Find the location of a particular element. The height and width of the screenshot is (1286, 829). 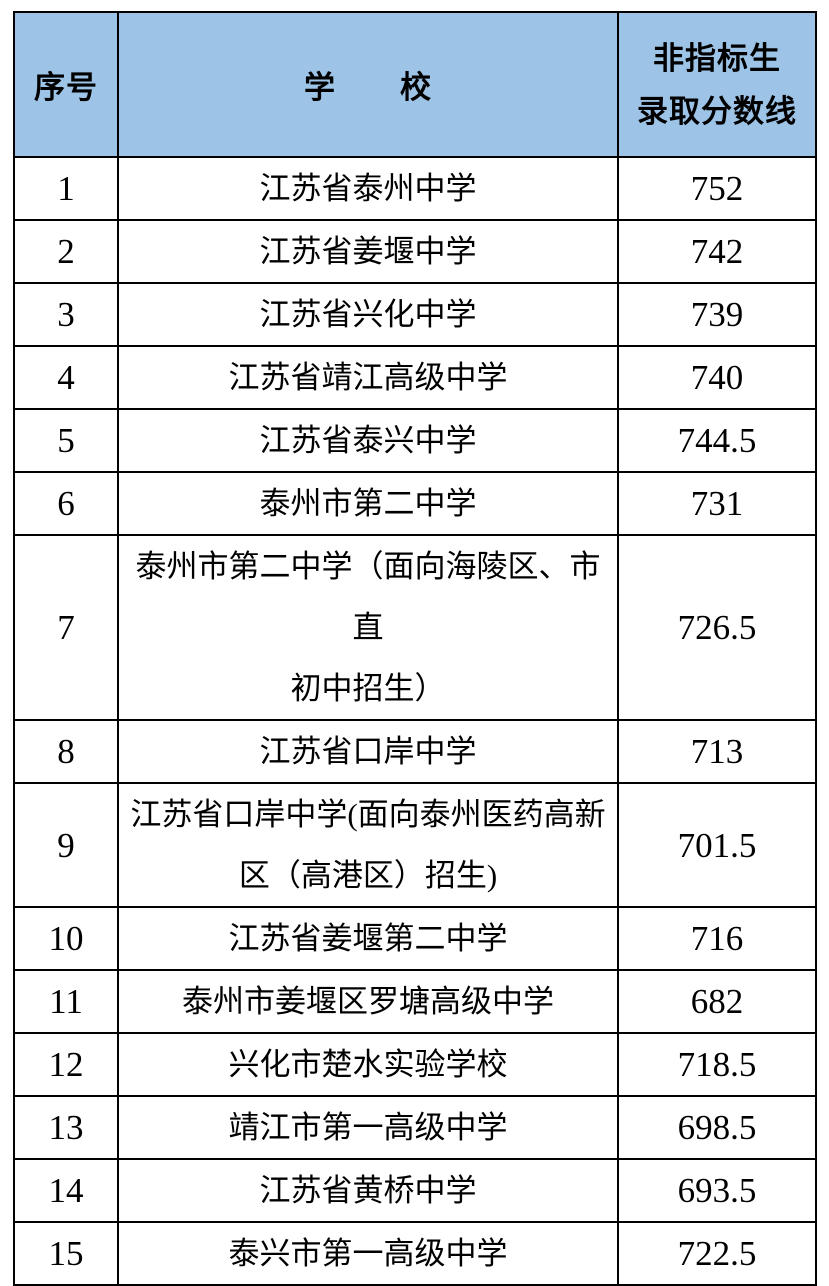

row-index-cell: 7 is located at coordinates (66, 627).